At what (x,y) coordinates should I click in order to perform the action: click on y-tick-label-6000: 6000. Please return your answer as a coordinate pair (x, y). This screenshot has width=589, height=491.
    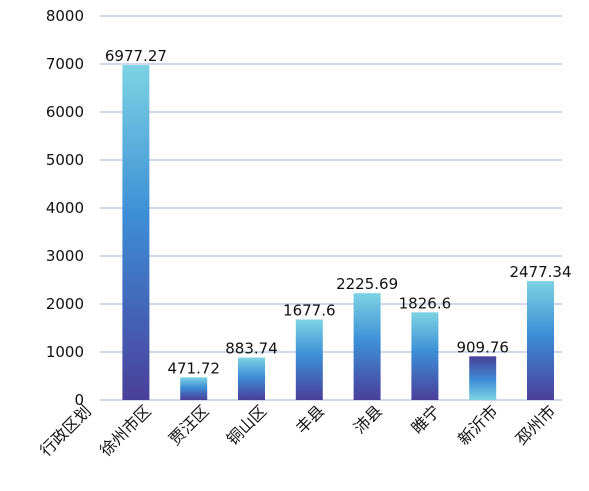
    Looking at the image, I should click on (65, 112).